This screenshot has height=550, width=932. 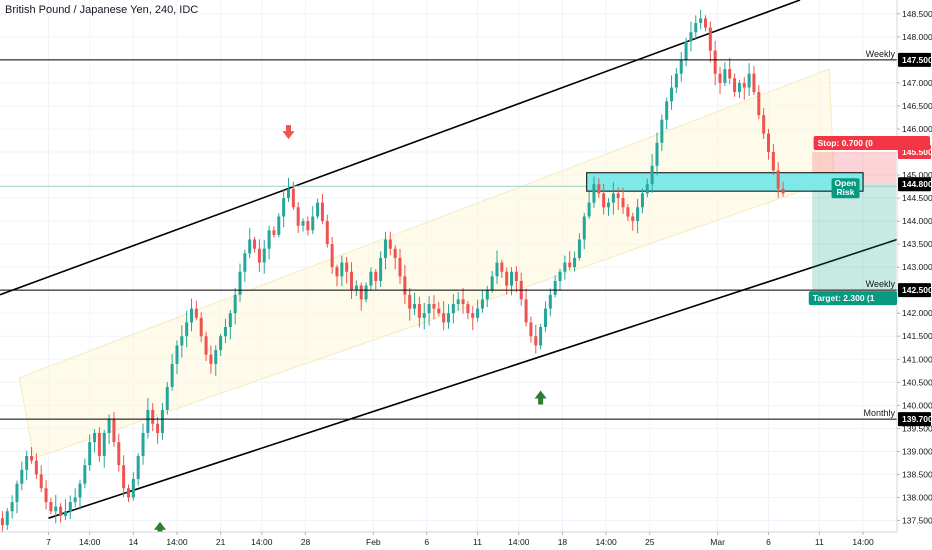 I want to click on chart-title: British Pound / Japanese Yen, 240, IDC, so click(x=102, y=10).